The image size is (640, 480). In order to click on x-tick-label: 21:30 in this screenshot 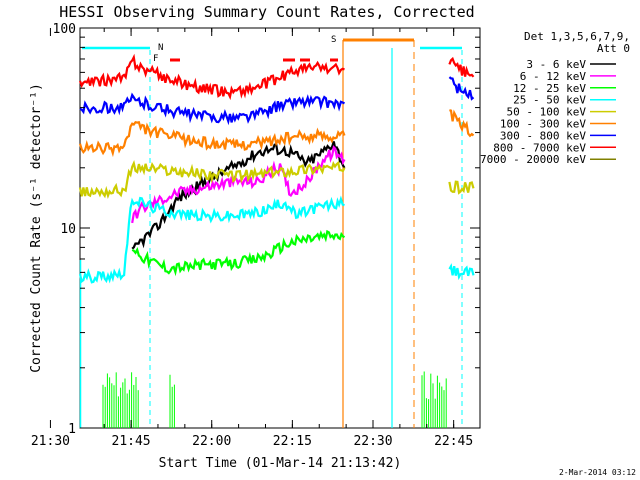, I will do `click(50, 441)`.